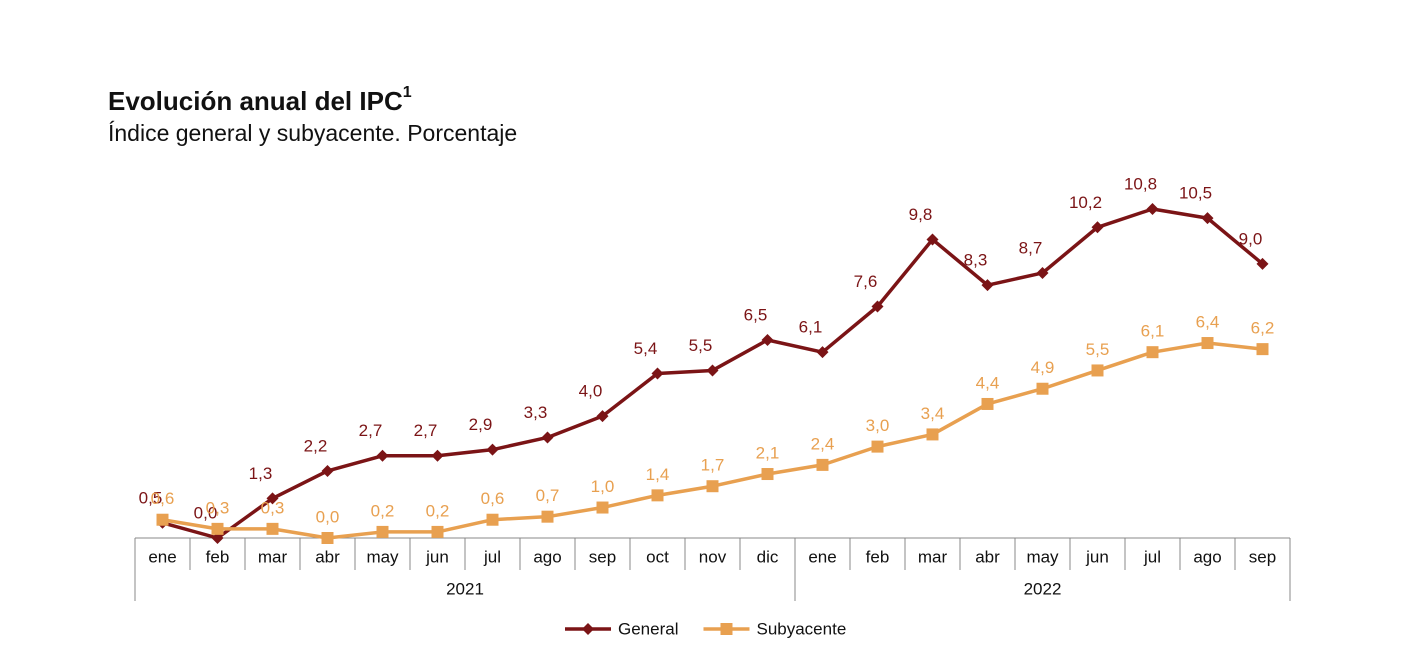  Describe the element at coordinates (151, 497) in the screenshot. I see `data-label: 0,5` at that location.